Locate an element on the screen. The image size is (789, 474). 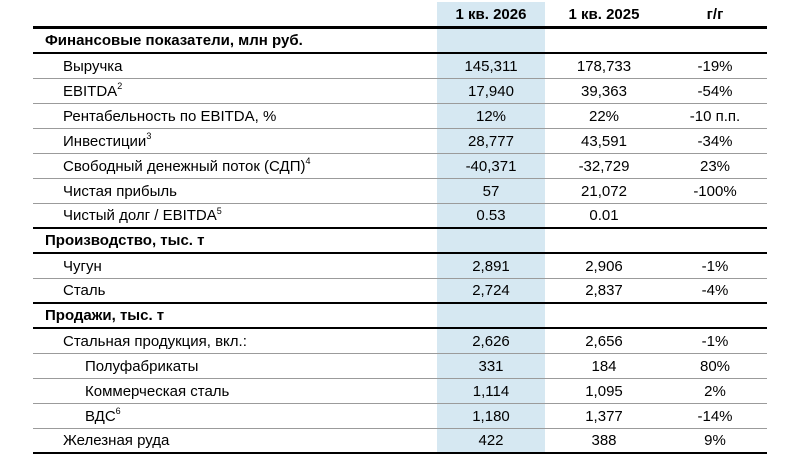
row-label: Рентабельность по EBITDA, % is located at coordinates (235, 116).